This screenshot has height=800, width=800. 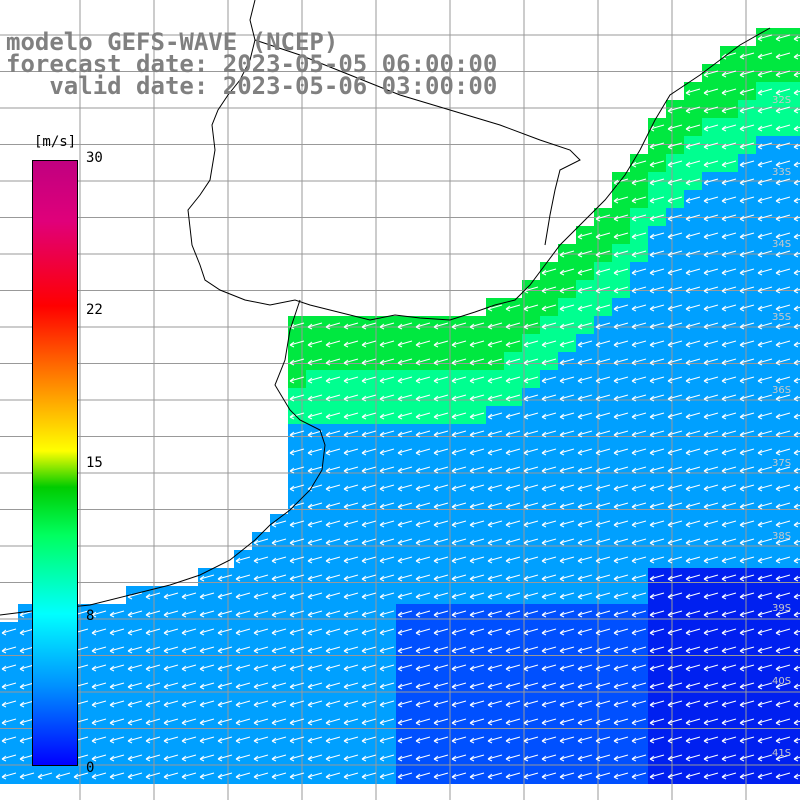 I want to click on colorbar-tick-22: 22, so click(x=94, y=310).